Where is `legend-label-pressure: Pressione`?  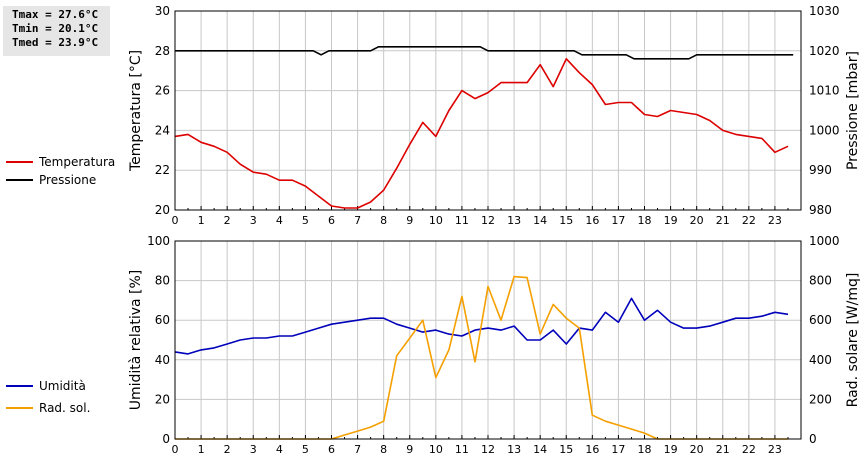
legend-label-pressure: Pressione is located at coordinates (68, 180).